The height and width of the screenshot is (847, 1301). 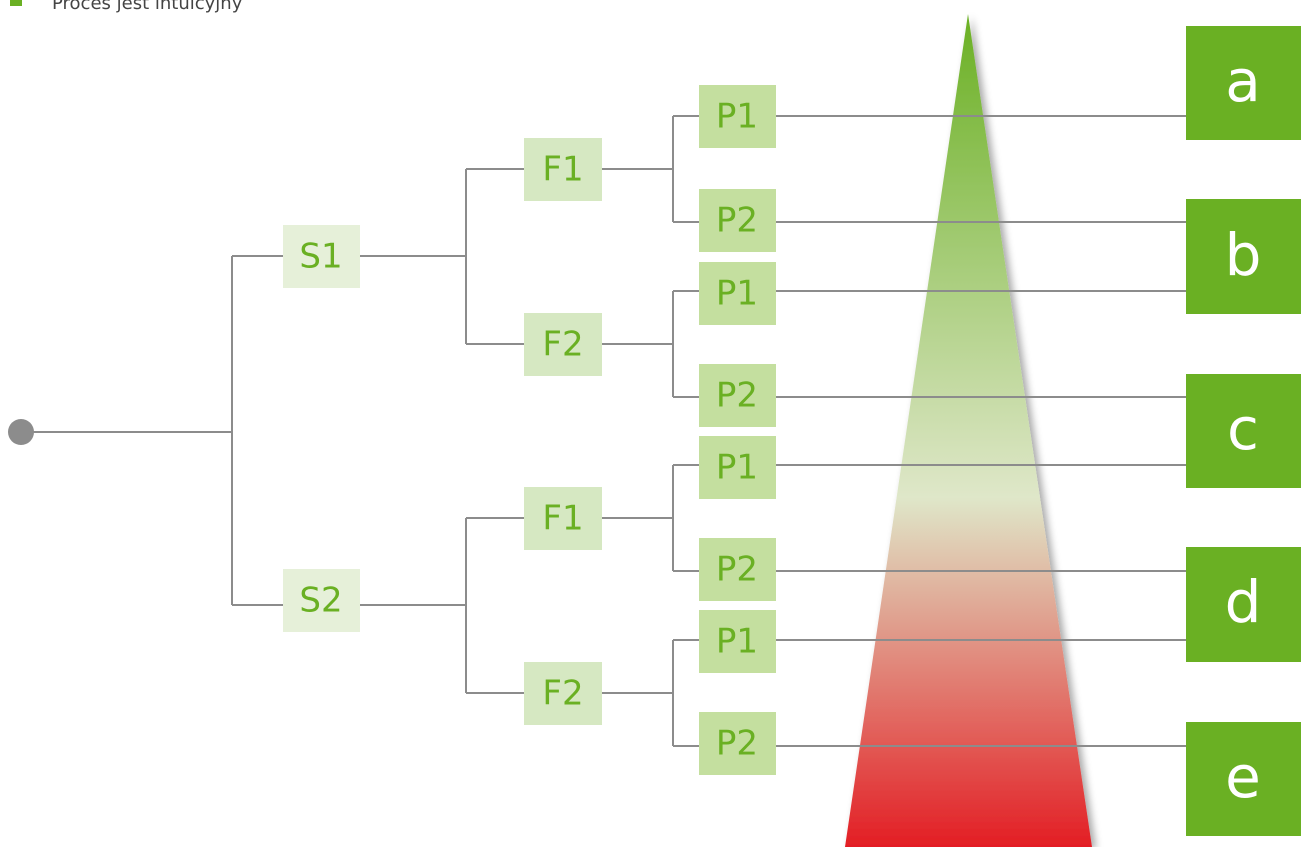 I want to click on outcome-b: b, so click(x=1243, y=256).